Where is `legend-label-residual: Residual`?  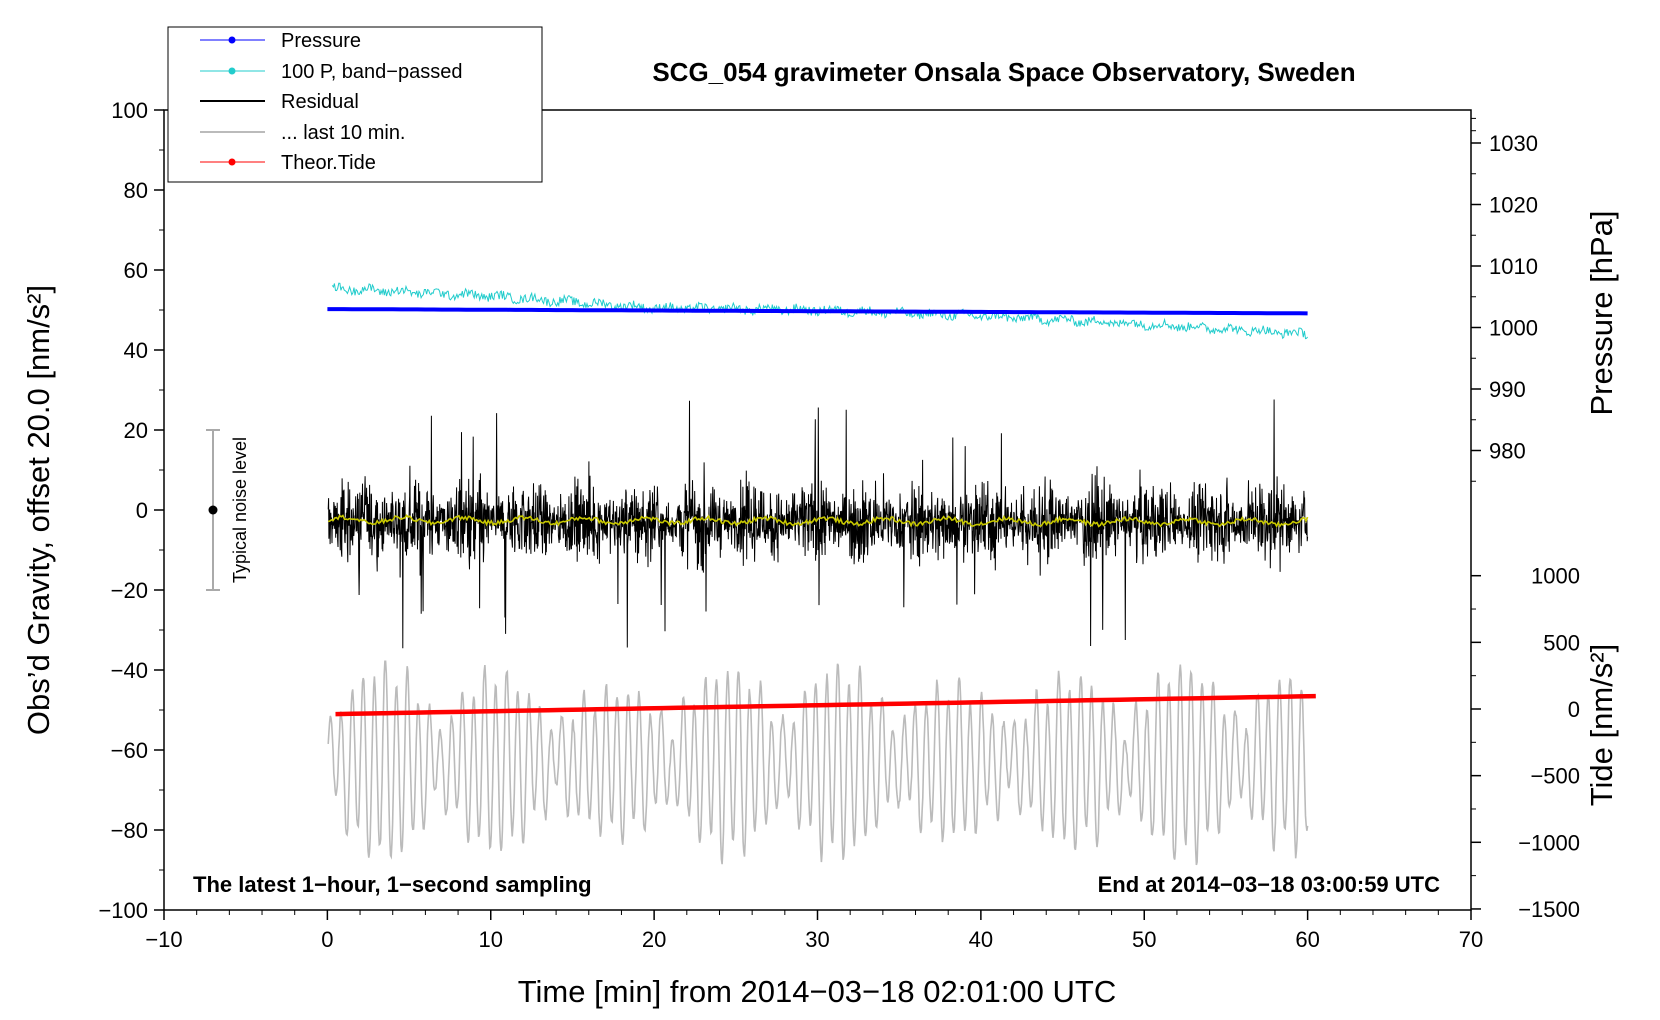 legend-label-residual: Residual is located at coordinates (320, 102).